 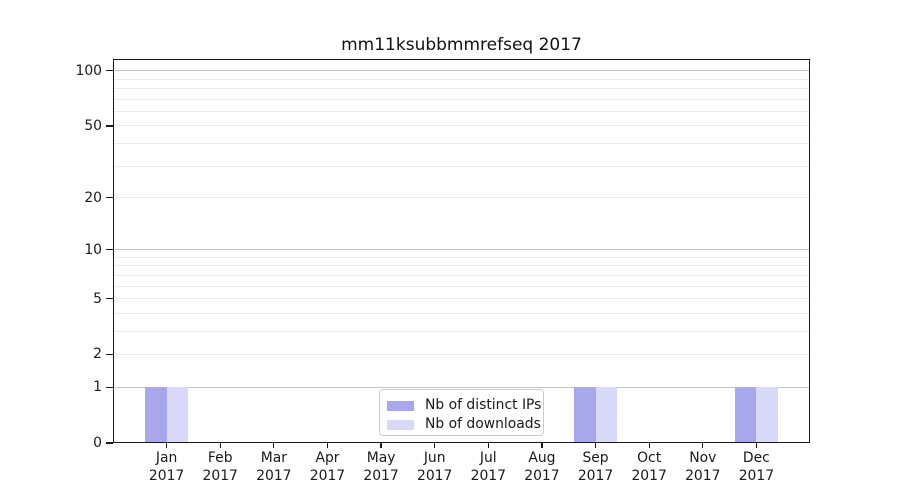 I want to click on x-tick-label: Sep 2017, so click(x=596, y=467).